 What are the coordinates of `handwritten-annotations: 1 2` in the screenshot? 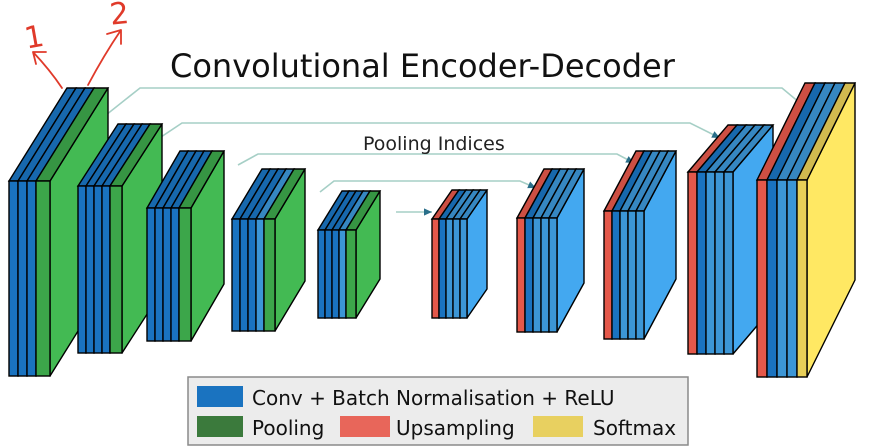 It's located at (76, 44).